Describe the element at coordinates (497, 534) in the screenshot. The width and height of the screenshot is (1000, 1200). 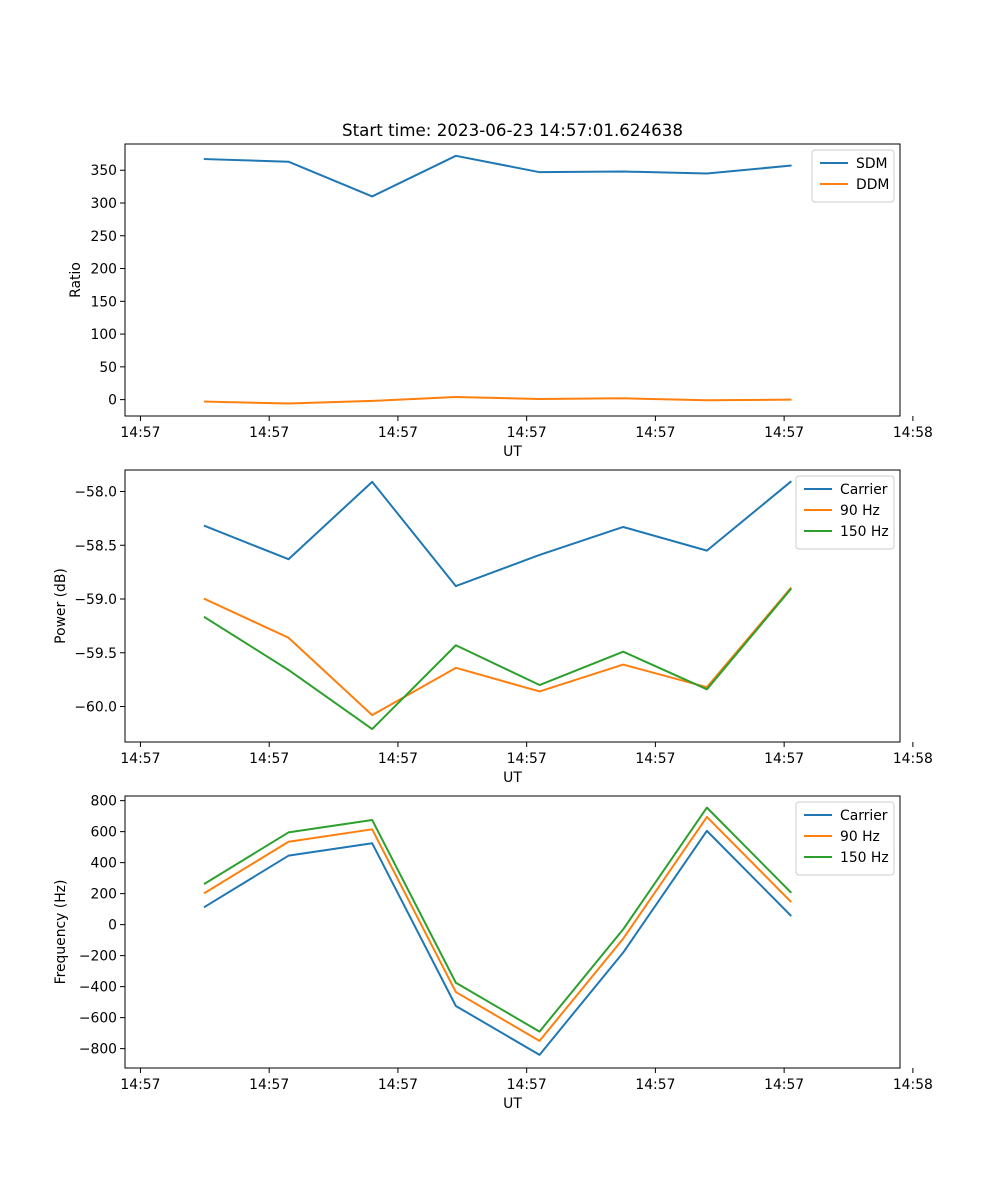
I see `power-series-line-carrier` at that location.